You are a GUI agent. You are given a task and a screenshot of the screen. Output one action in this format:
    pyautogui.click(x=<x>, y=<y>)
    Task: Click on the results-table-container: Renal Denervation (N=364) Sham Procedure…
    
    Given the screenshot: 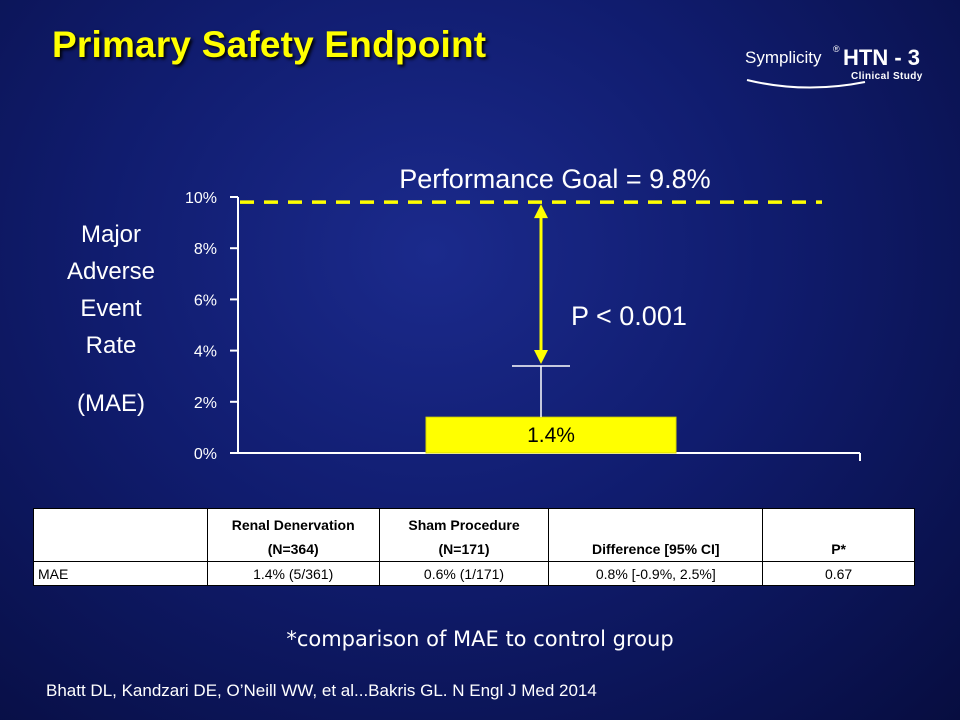 What is the action you would take?
    pyautogui.click(x=474, y=547)
    